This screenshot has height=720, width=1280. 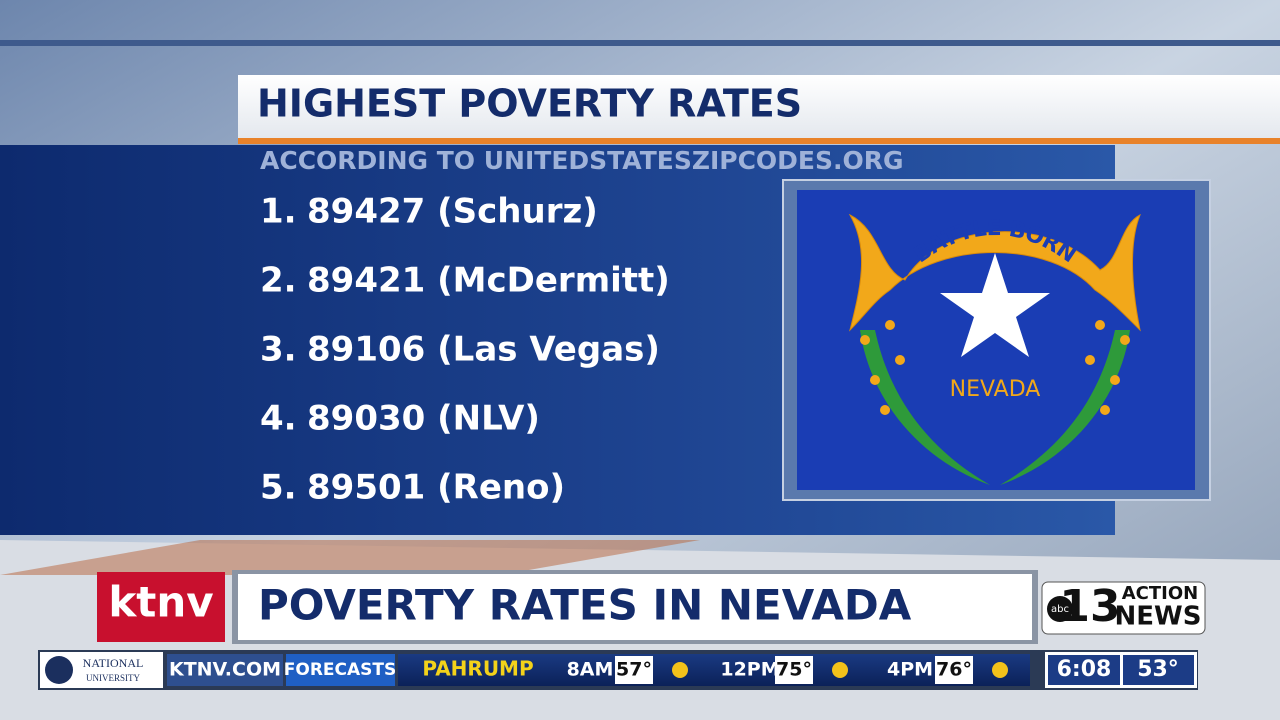 What do you see at coordinates (585, 605) in the screenshot?
I see `headline: POVERTY RATES IN NEVADA` at bounding box center [585, 605].